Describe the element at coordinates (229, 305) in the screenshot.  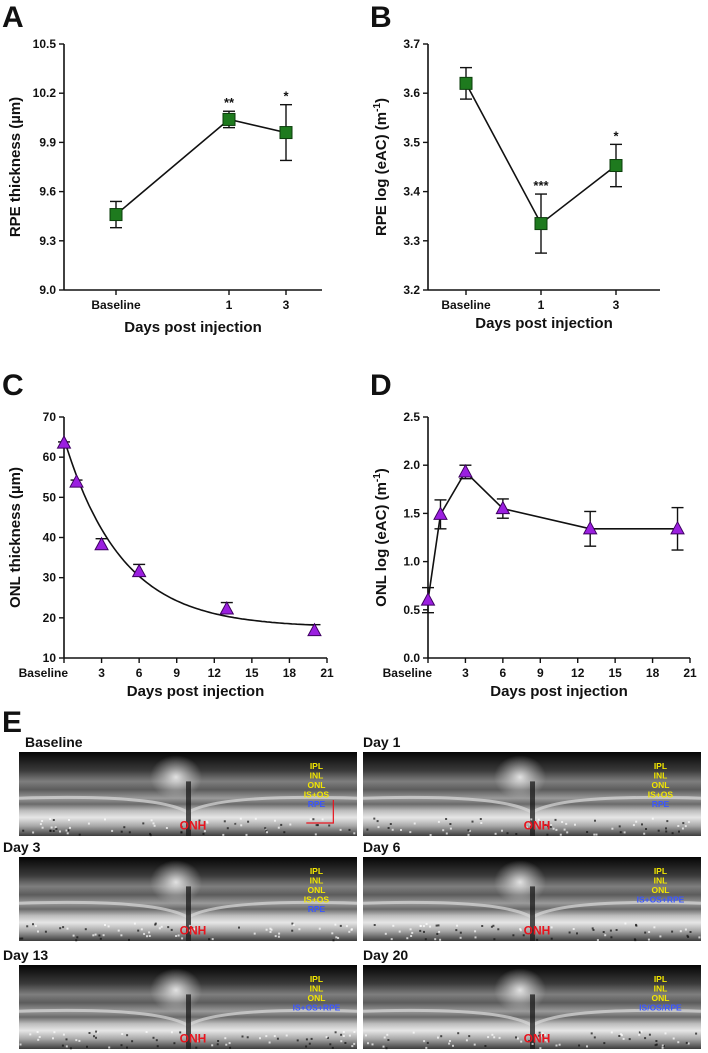
I see `x-tick-label: 1` at that location.